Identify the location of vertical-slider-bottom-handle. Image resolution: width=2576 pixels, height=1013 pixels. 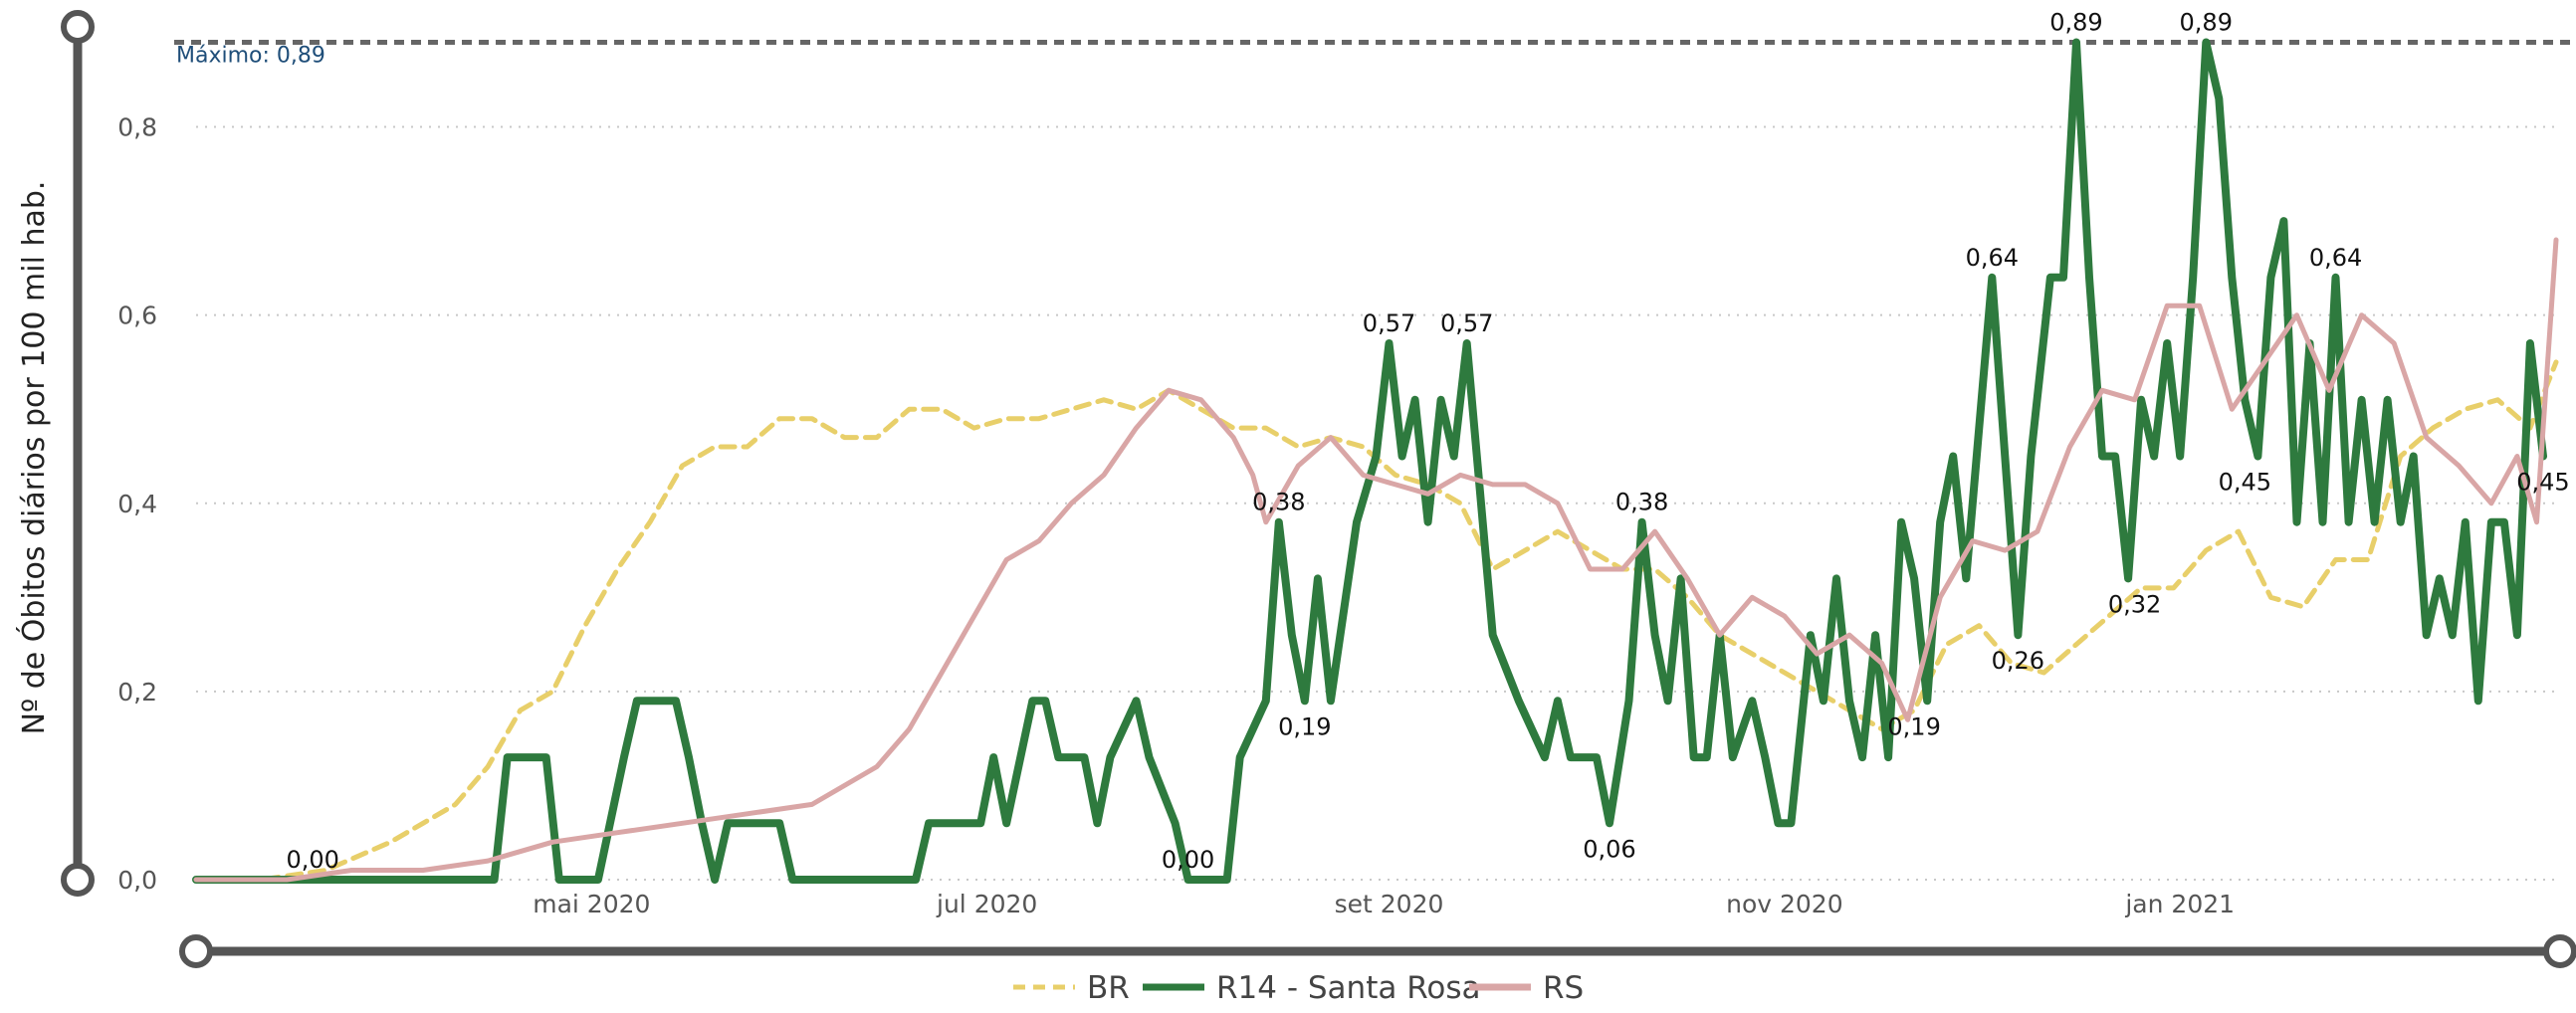
(78, 880).